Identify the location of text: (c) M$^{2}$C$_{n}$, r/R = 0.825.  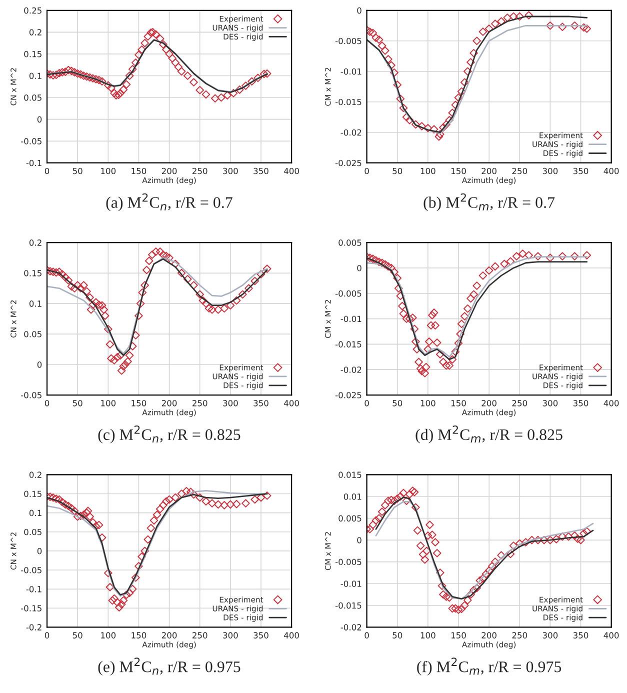
(169, 435).